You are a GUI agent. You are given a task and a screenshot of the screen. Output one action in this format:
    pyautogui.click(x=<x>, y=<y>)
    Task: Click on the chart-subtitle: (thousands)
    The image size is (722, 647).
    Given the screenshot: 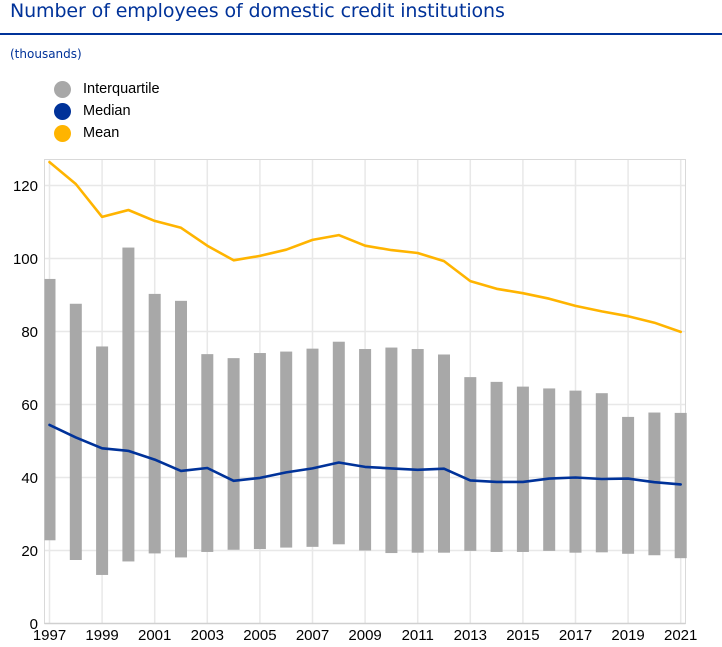 What is the action you would take?
    pyautogui.click(x=46, y=54)
    